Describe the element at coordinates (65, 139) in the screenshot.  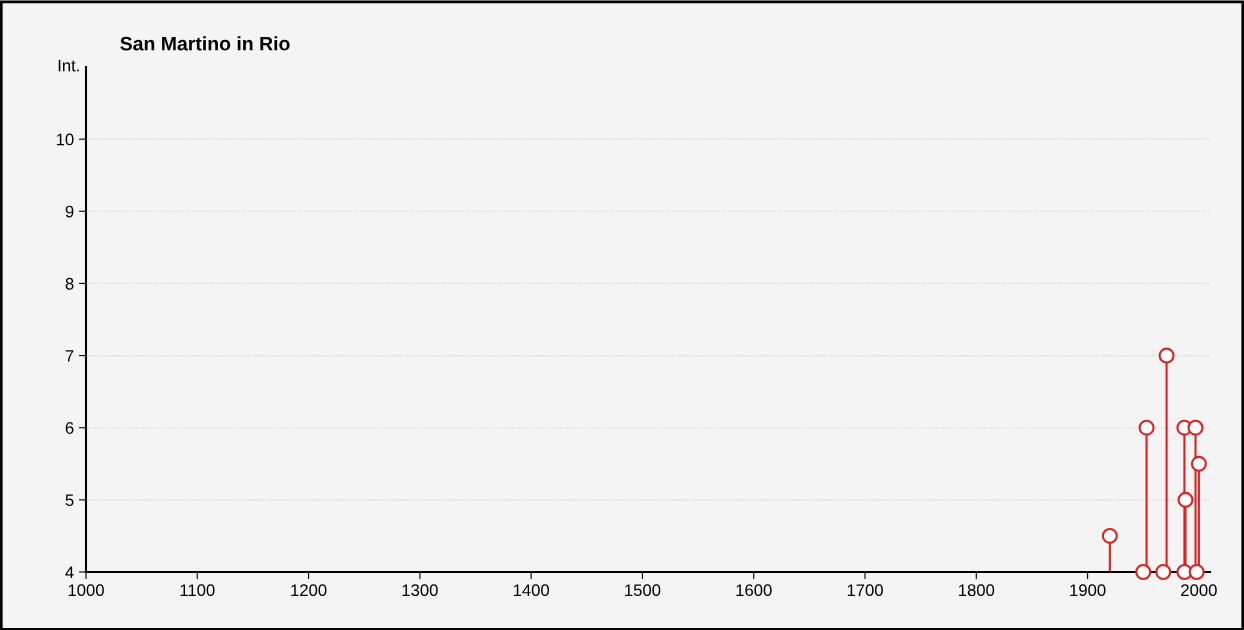
I see `y-tick-label: 10` at that location.